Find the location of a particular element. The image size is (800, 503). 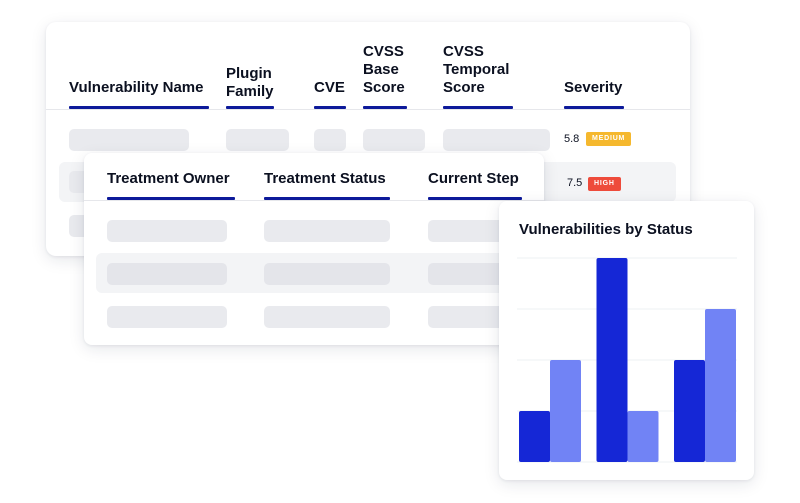

col-header-cvss-base-score: CVSS Base Score is located at coordinates (384, 69).